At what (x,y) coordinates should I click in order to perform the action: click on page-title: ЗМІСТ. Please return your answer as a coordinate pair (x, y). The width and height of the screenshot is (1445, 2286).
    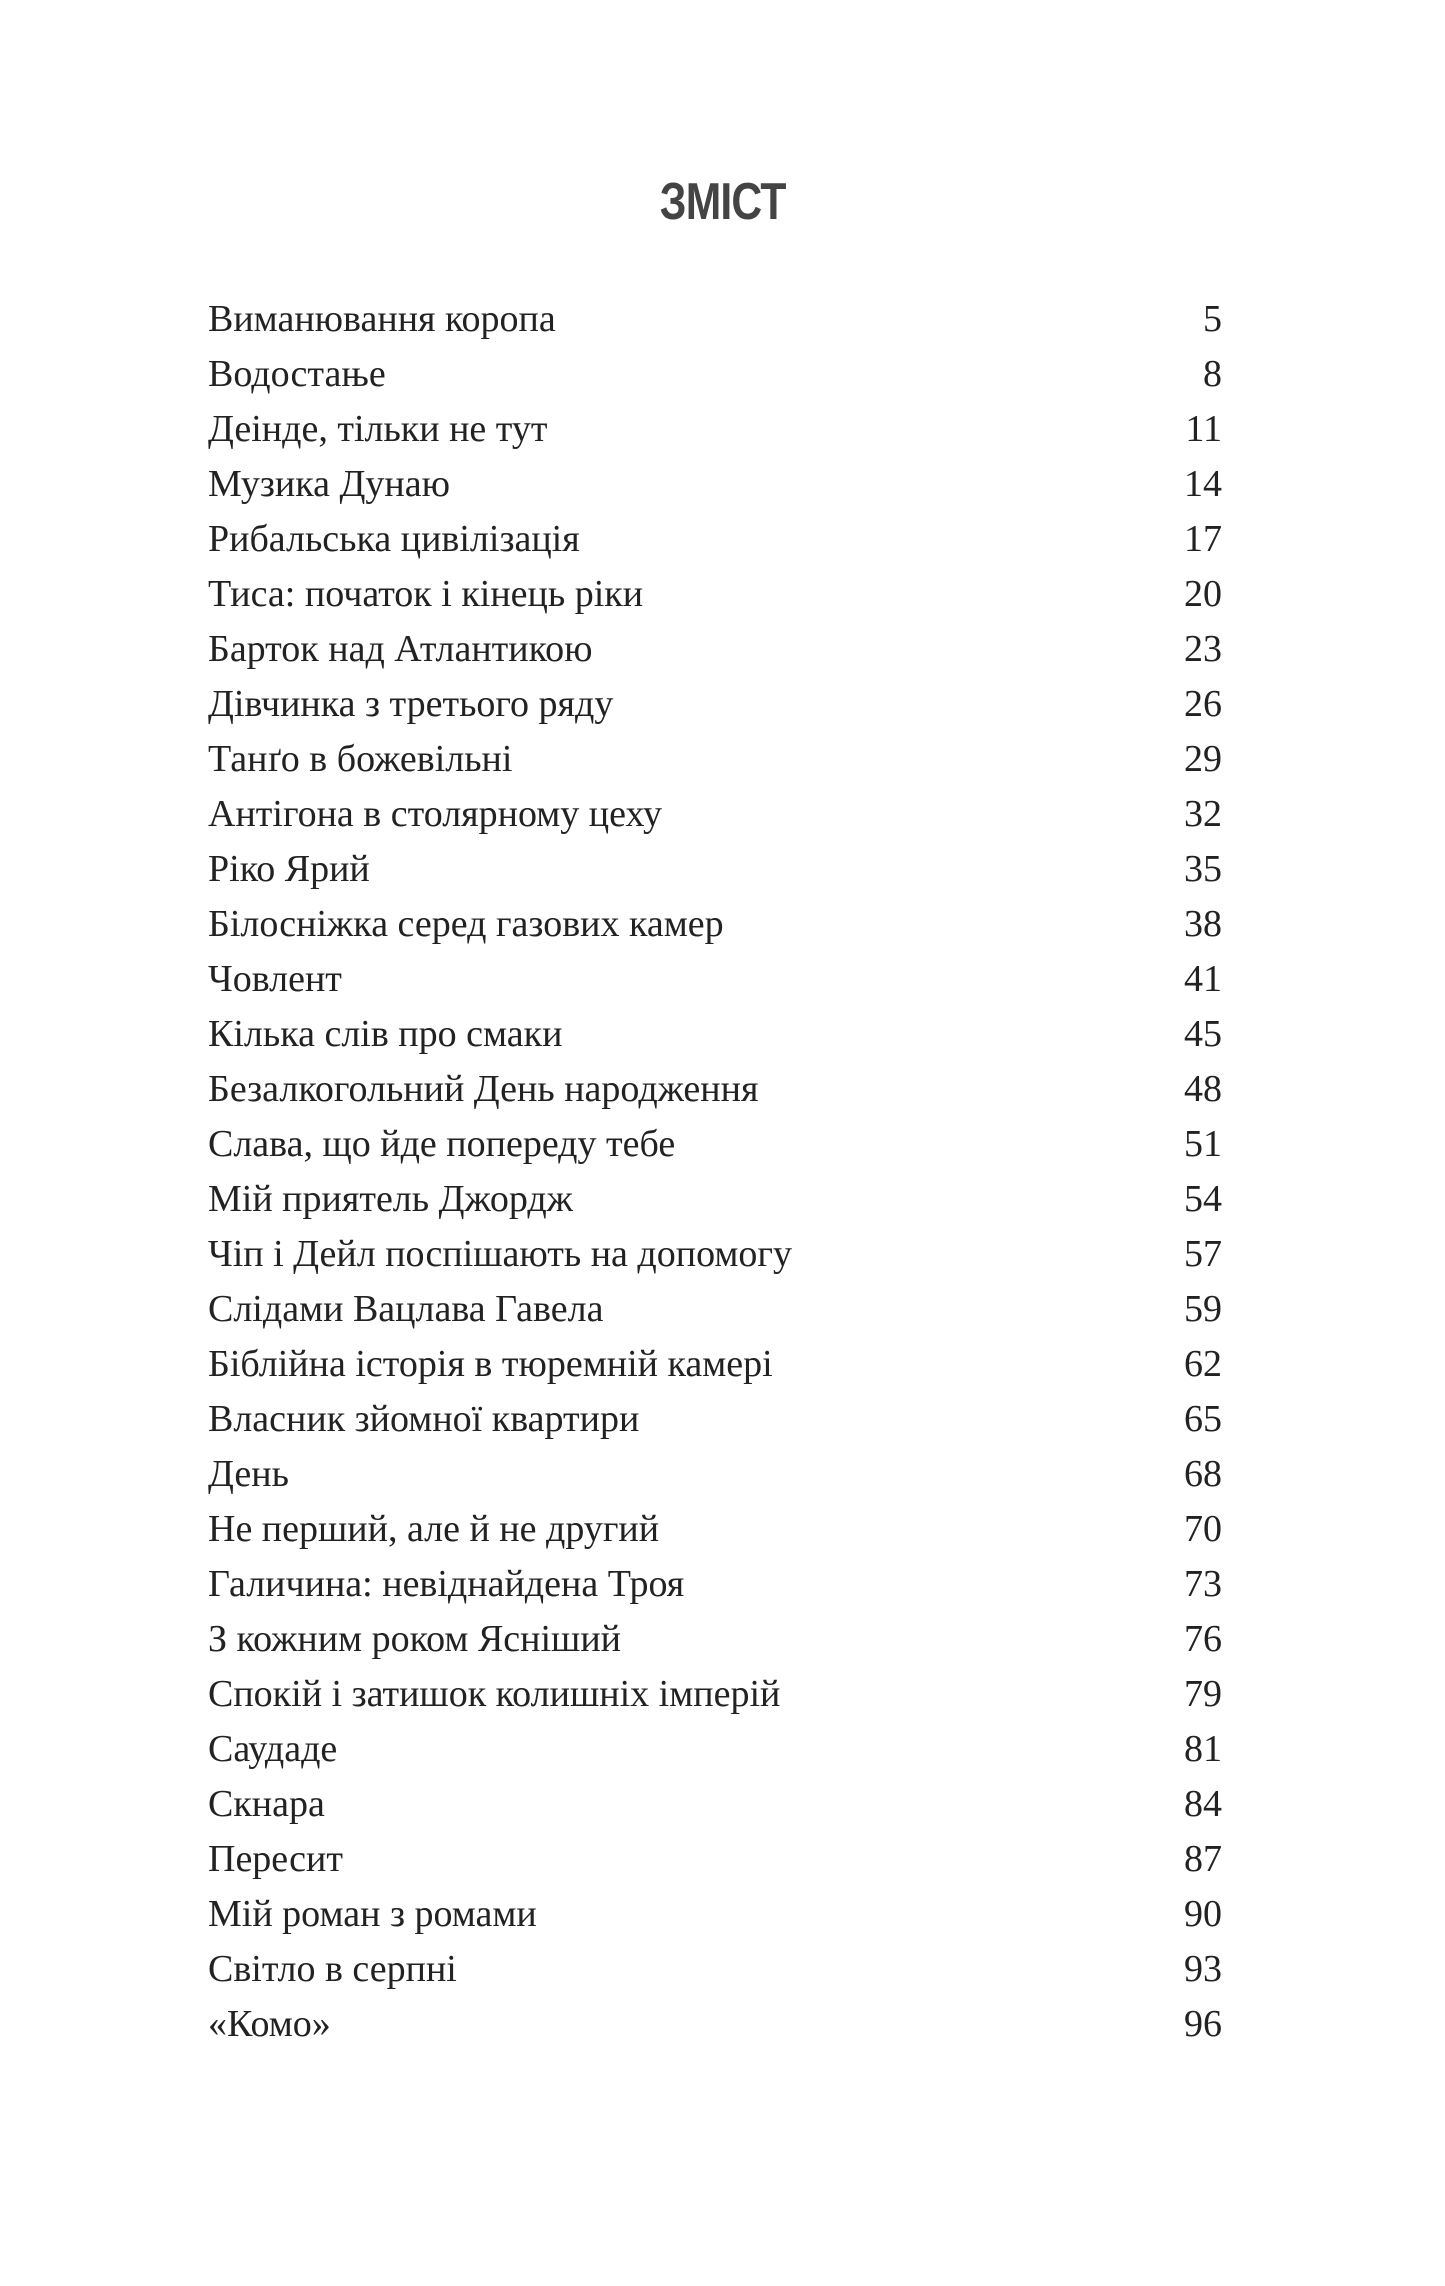
    Looking at the image, I should click on (722, 202).